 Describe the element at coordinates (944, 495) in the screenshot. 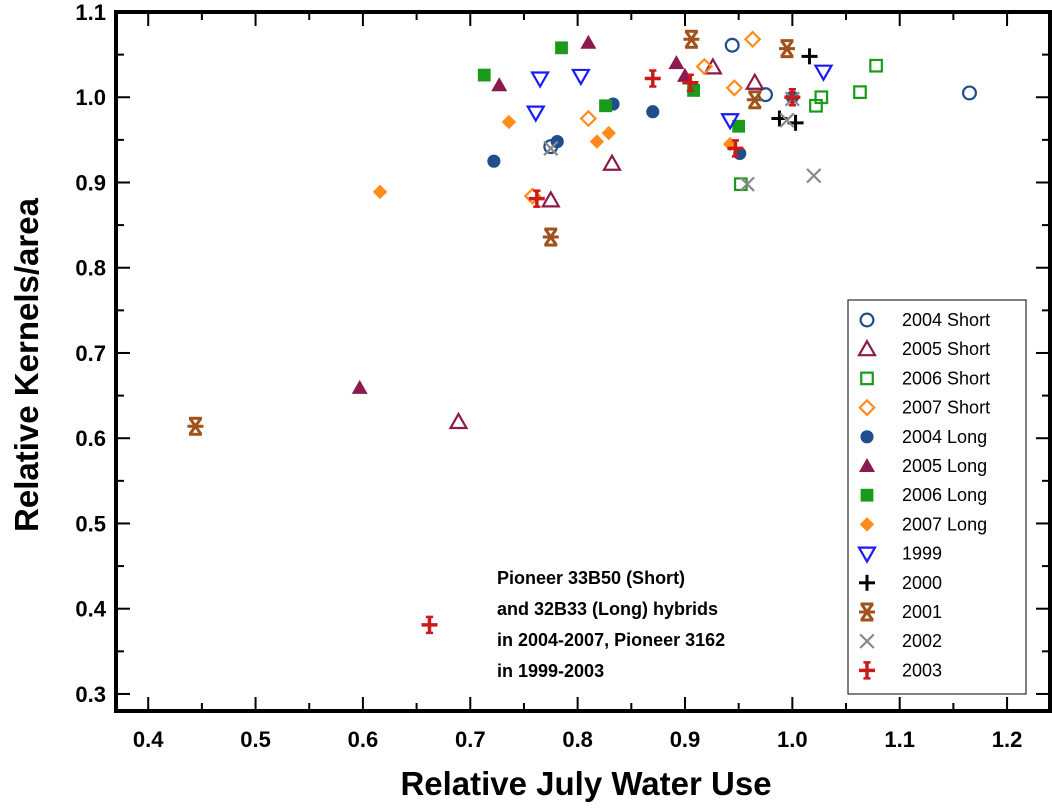

I see `legend-label: 2006 Long` at that location.